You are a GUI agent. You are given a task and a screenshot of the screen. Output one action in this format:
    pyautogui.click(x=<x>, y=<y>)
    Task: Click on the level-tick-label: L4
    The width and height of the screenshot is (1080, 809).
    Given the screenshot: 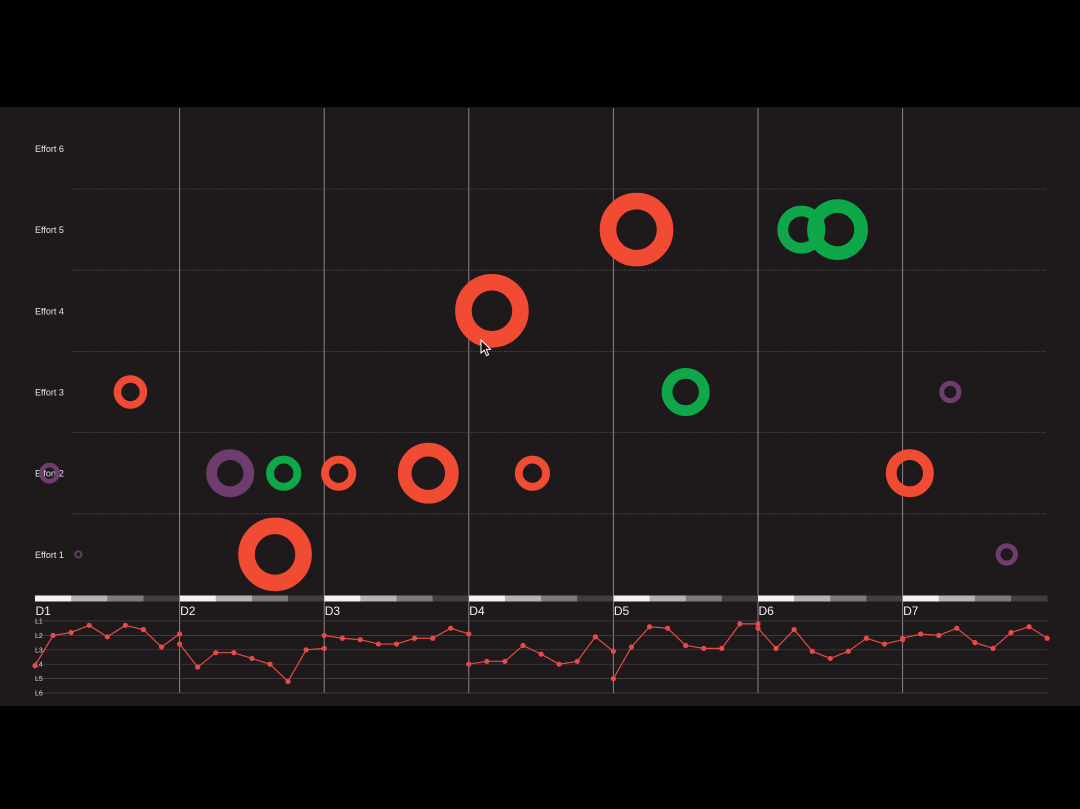 What is the action you would take?
    pyautogui.click(x=39, y=665)
    